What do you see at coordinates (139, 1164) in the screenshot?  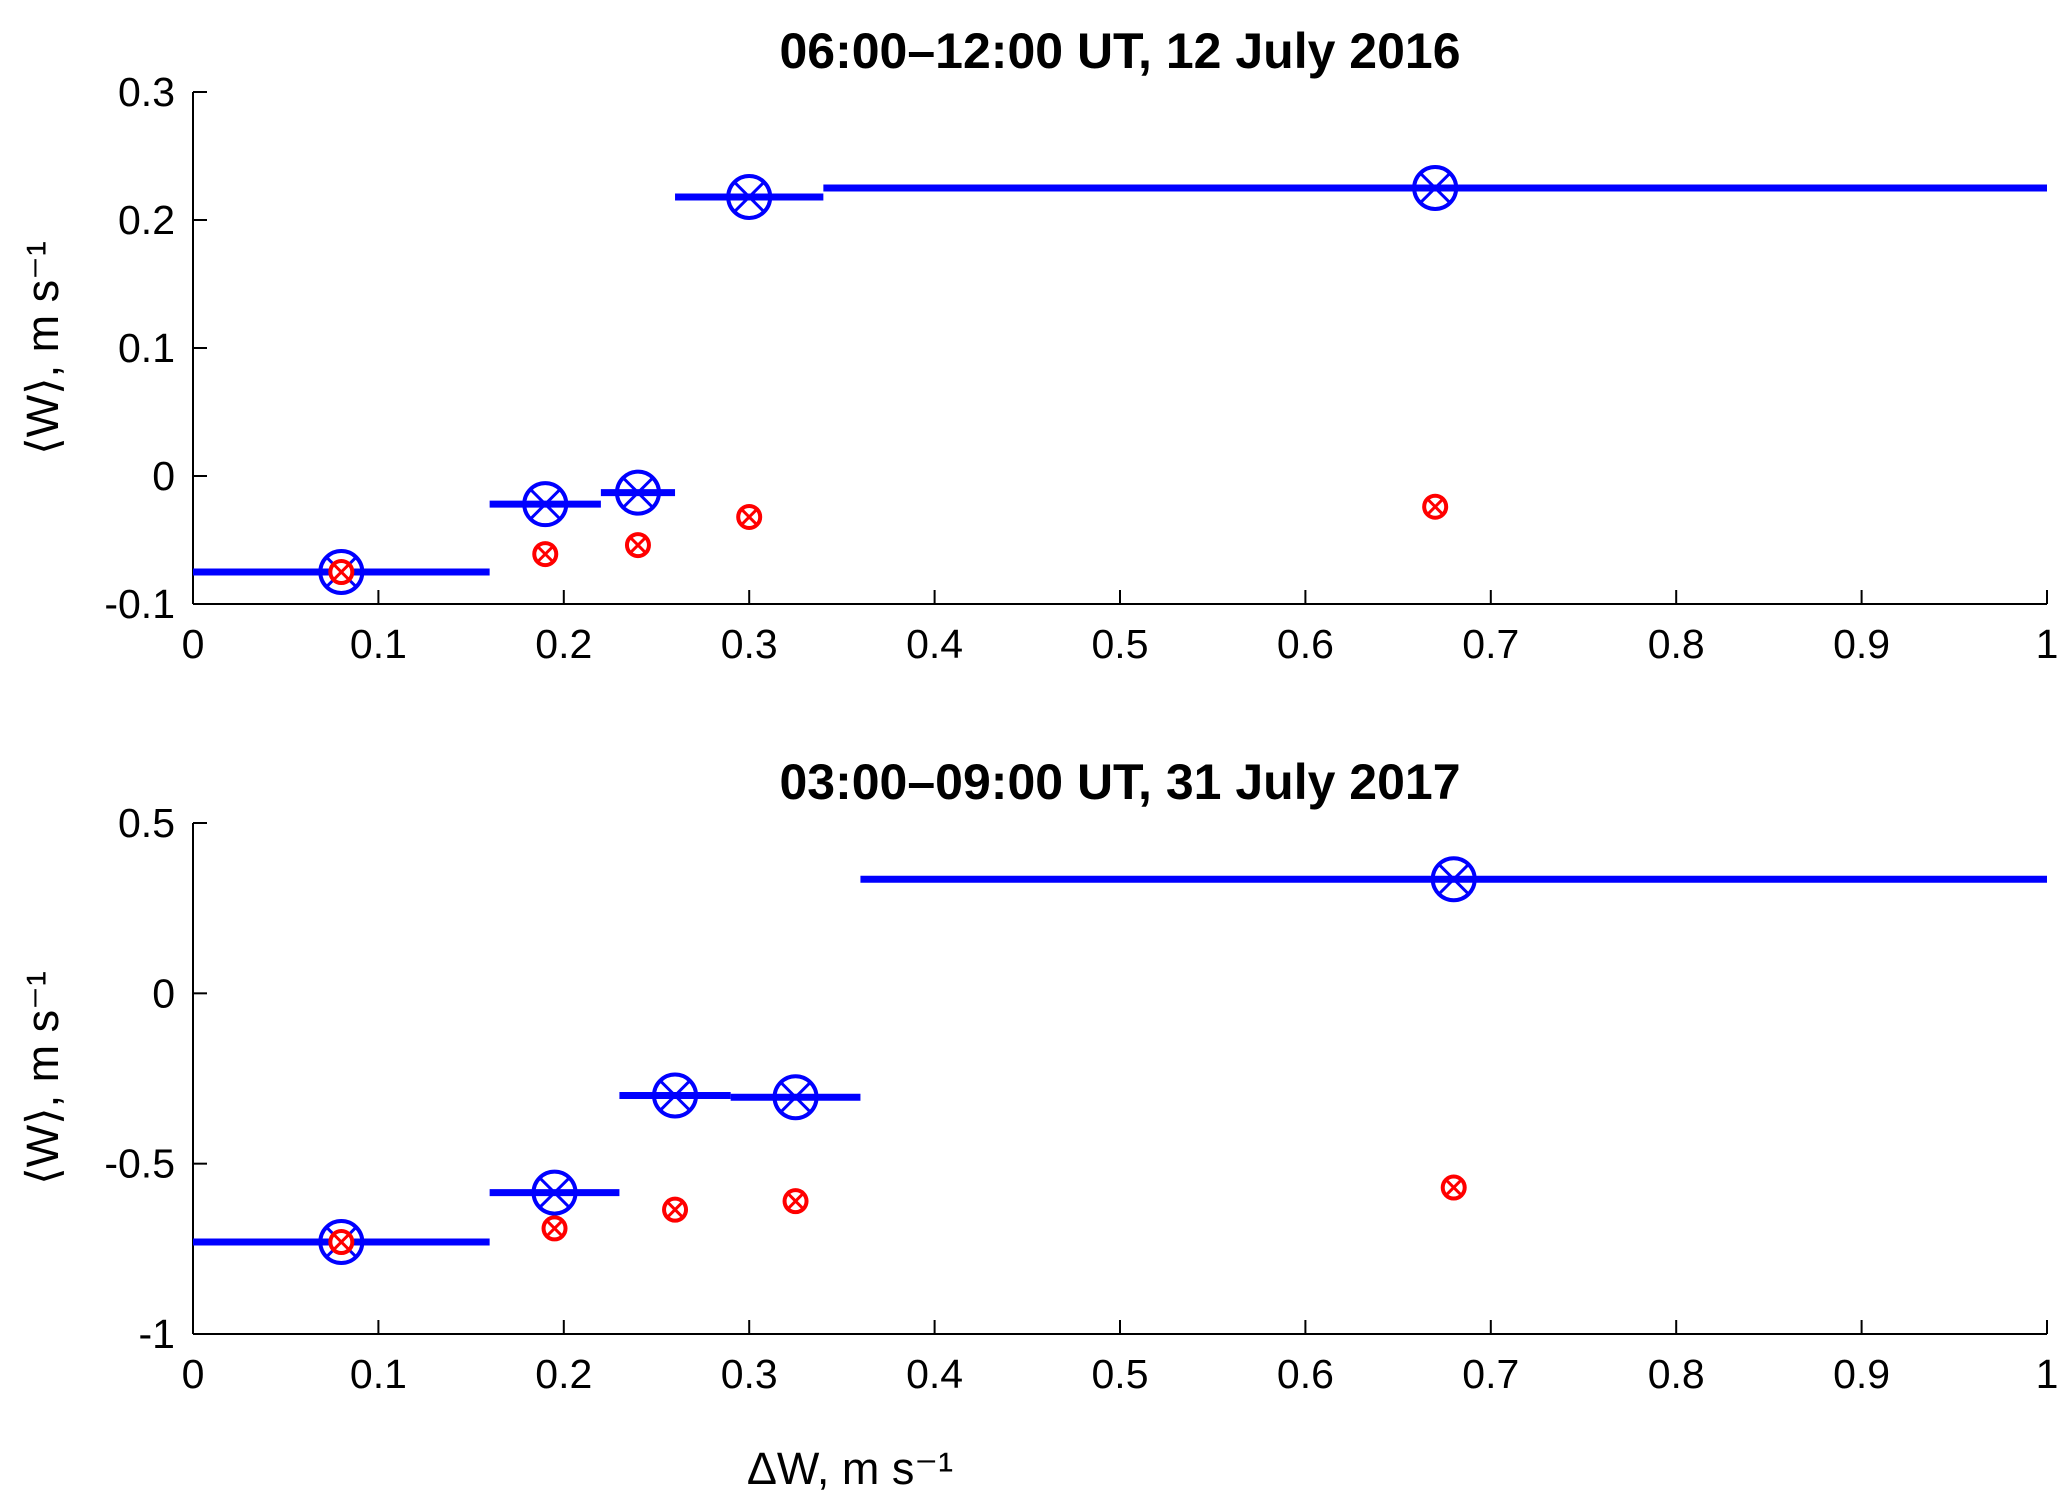 I see `y-tick-label: -0.5` at bounding box center [139, 1164].